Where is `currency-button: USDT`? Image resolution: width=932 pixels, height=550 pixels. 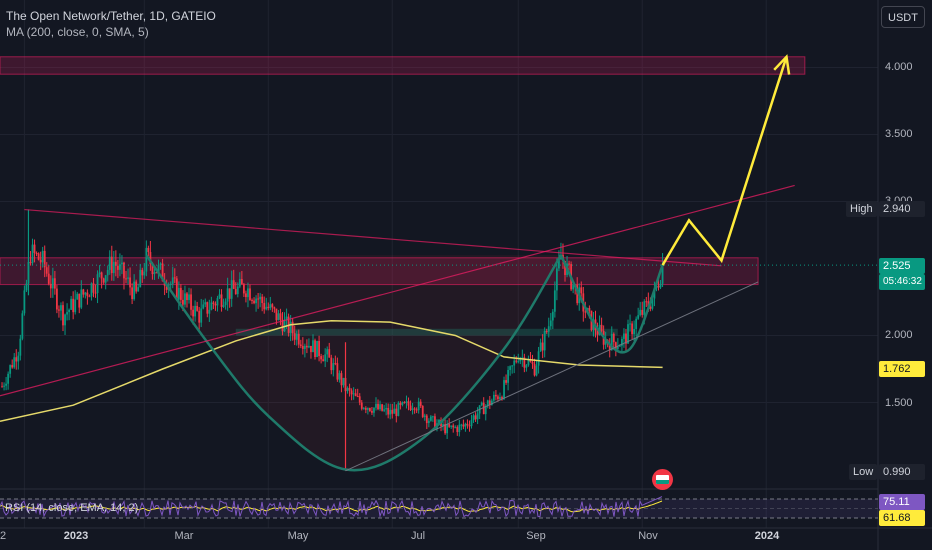 currency-button: USDT is located at coordinates (903, 17).